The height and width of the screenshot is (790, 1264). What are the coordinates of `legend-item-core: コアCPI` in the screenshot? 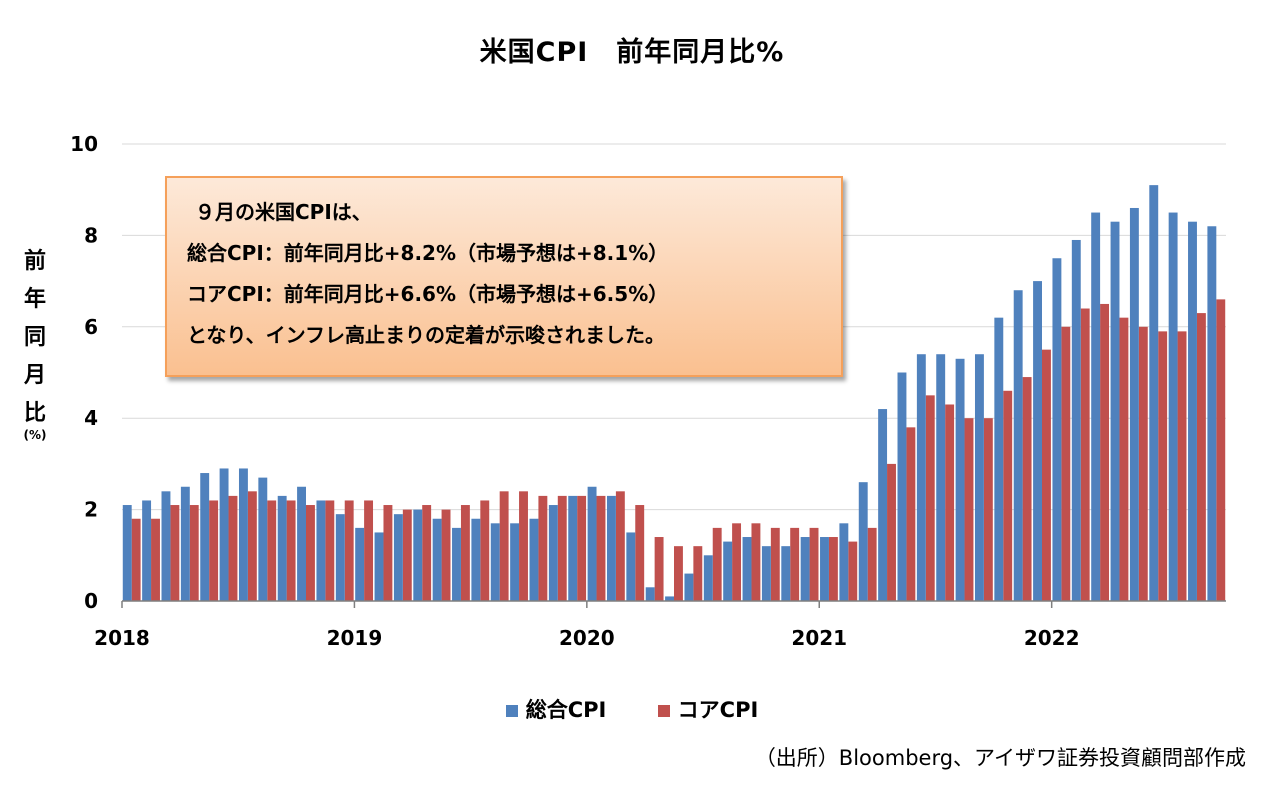 It's located at (708, 709).